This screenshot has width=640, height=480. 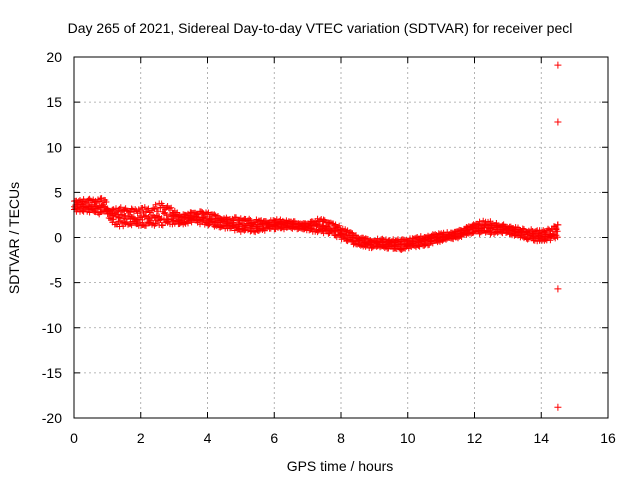 I want to click on y-tick-label: -5, so click(x=56, y=283).